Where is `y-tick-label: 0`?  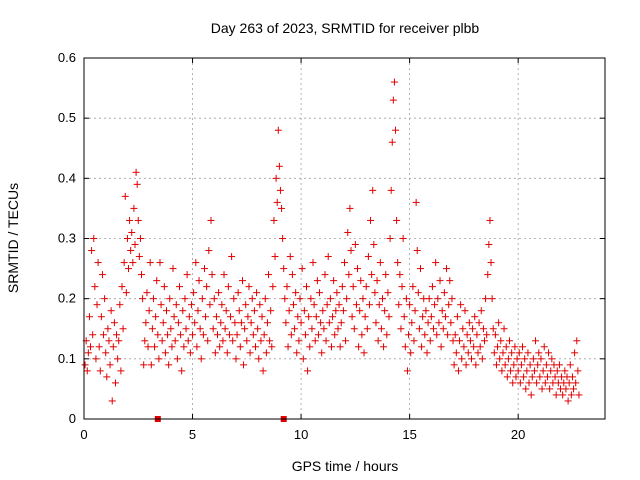
y-tick-label: 0 is located at coordinates (72, 418).